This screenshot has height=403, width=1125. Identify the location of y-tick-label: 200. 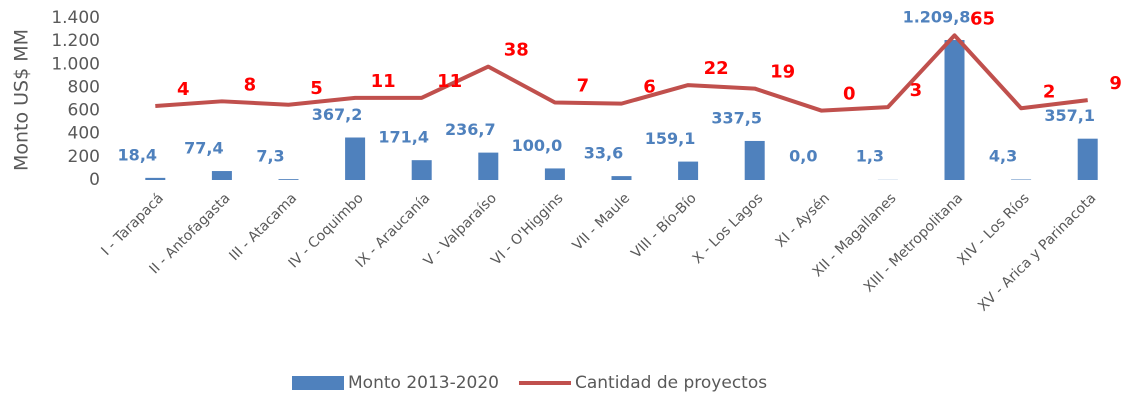
(84, 157).